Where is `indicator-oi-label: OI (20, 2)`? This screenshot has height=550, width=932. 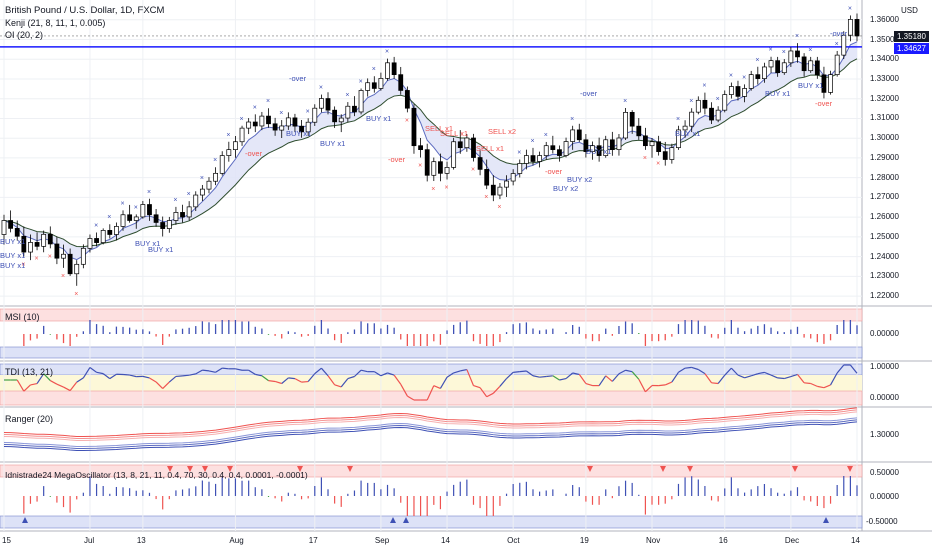
indicator-oi-label: OI (20, 2) is located at coordinates (24, 35).